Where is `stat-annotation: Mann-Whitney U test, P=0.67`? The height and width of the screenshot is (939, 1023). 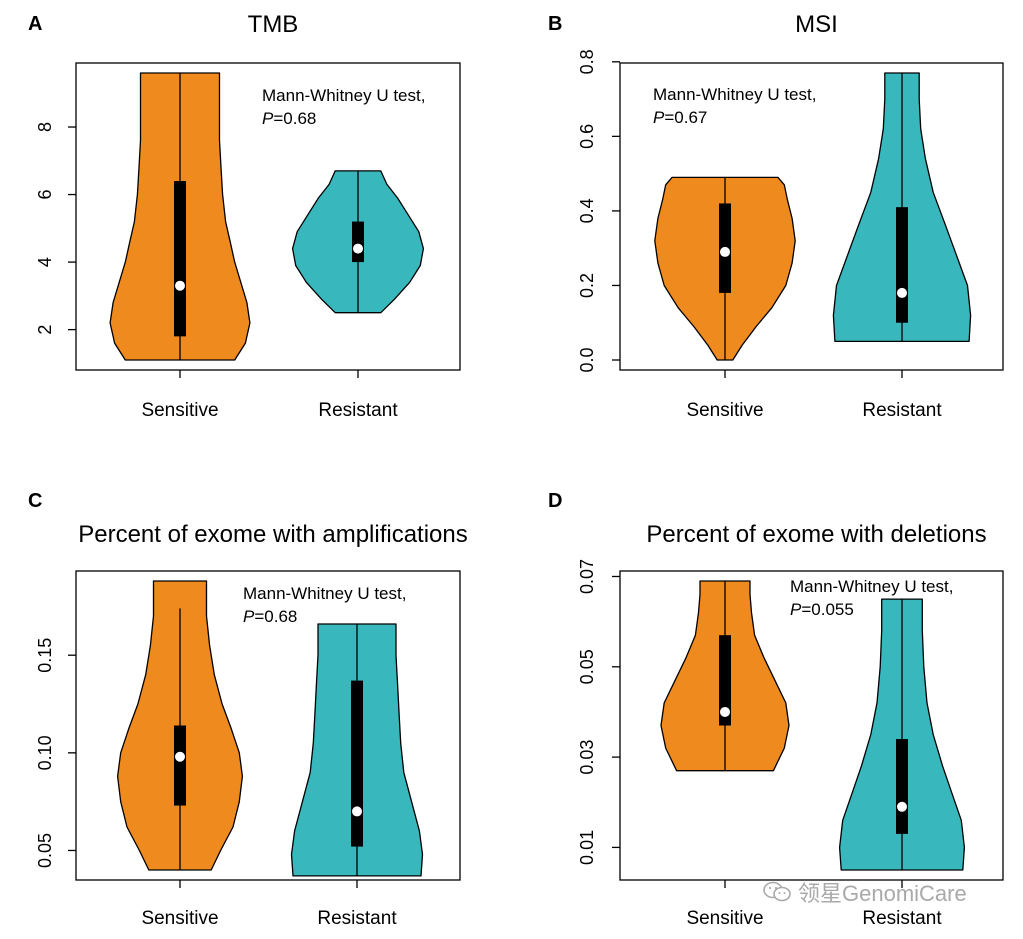
stat-annotation: Mann-Whitney U test, P=0.67 is located at coordinates (734, 106).